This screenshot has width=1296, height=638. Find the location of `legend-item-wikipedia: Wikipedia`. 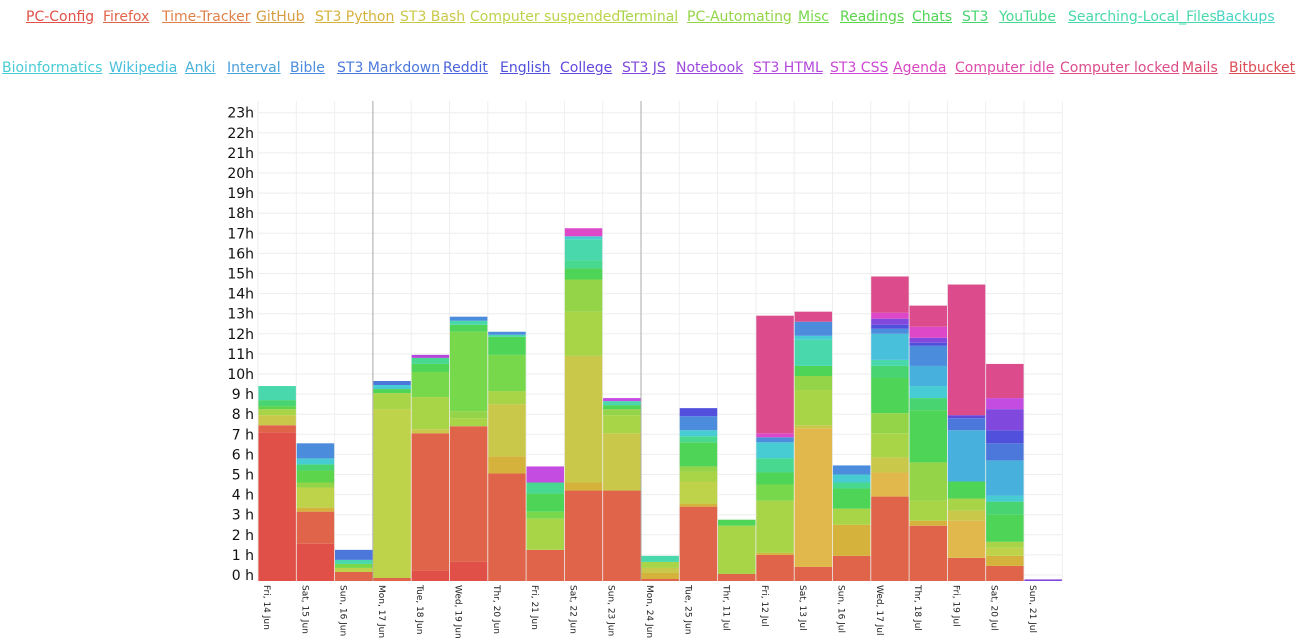

legend-item-wikipedia: Wikipedia is located at coordinates (143, 68).